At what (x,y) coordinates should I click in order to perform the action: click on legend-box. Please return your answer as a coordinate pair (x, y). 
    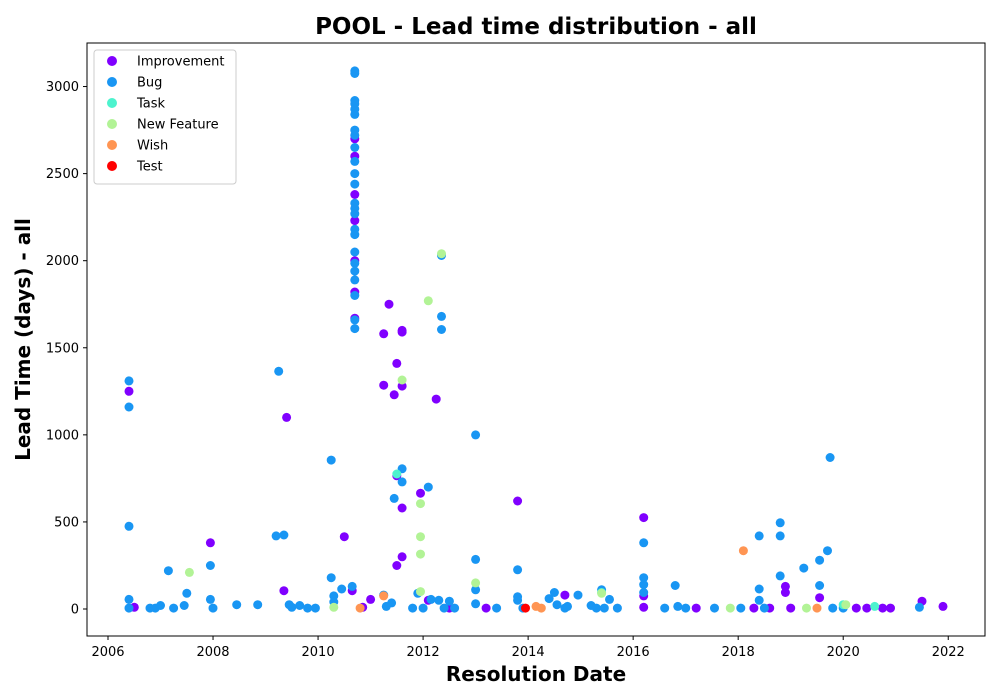
    Looking at the image, I should click on (165, 117).